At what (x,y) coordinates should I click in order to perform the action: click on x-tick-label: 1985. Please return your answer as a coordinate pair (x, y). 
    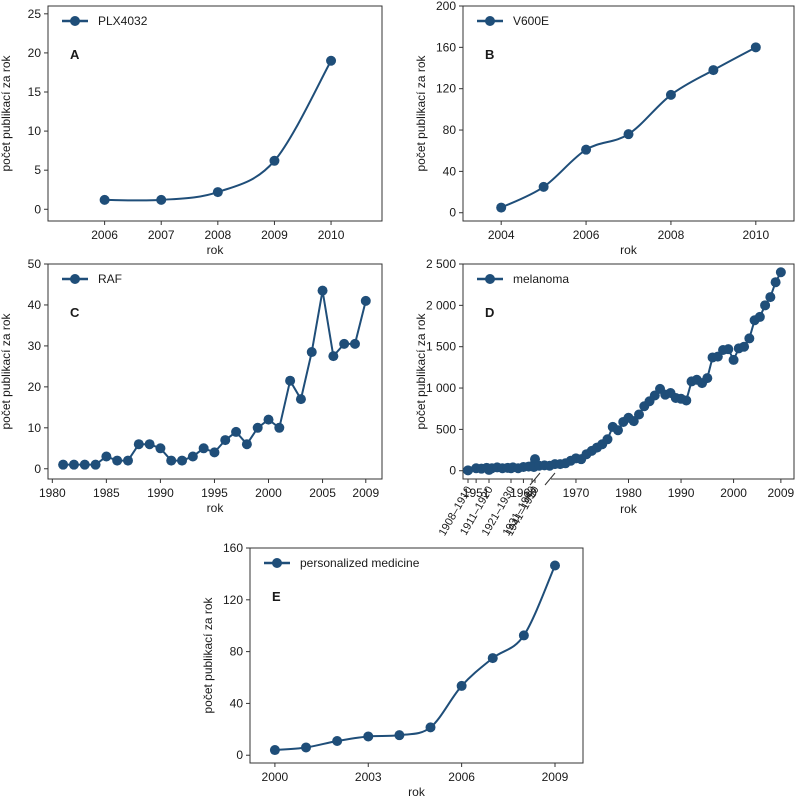
    Looking at the image, I should click on (106, 493).